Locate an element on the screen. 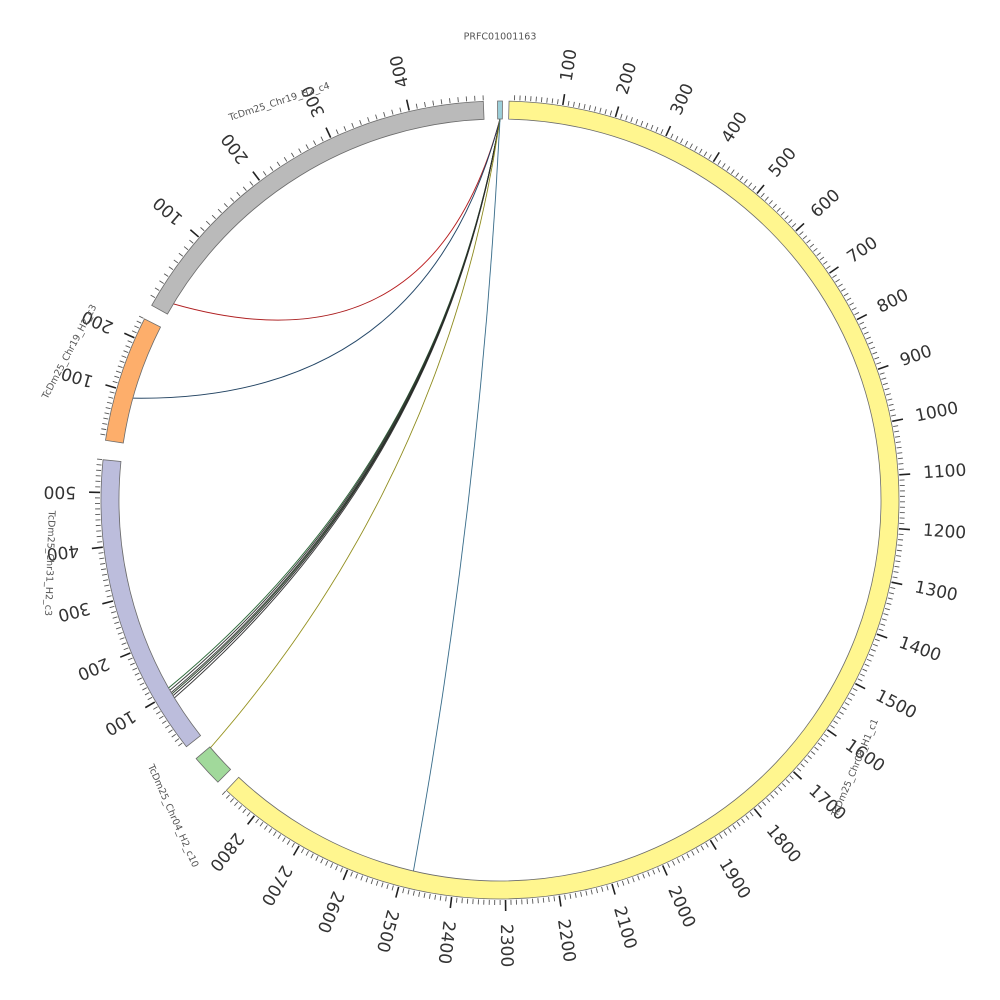  link-outline is located at coordinates (316, 258).